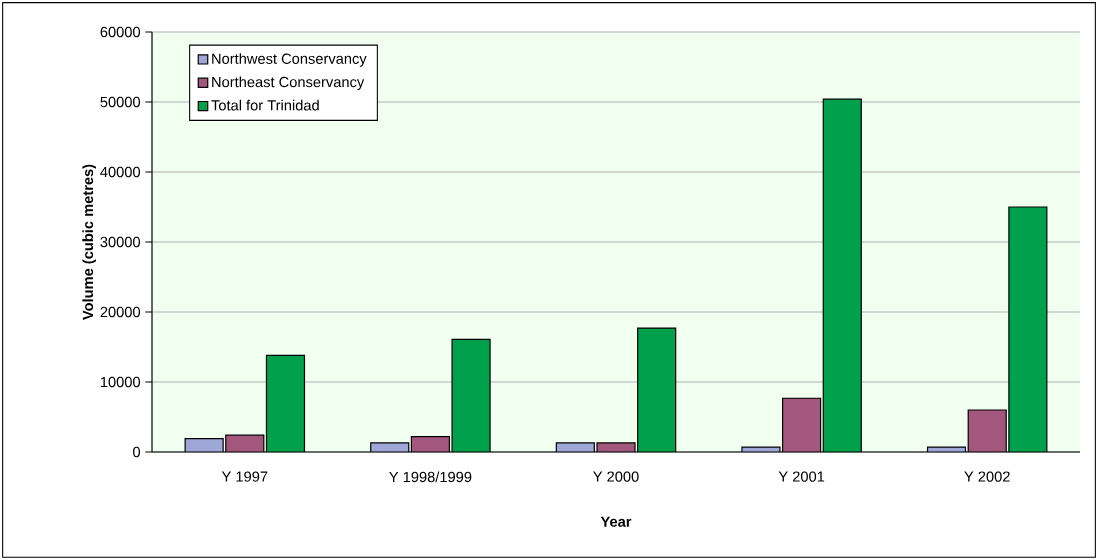 The image size is (1098, 560). I want to click on legend-label: Total for Trinidad, so click(265, 105).